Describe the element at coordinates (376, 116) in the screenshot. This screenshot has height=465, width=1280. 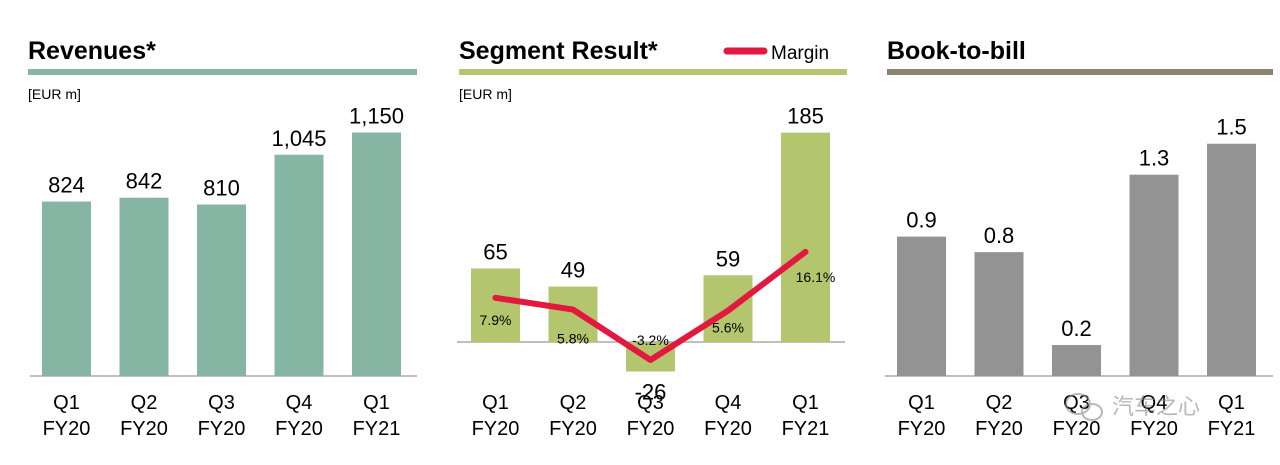
I see `revenues-value-label: 1,150` at that location.